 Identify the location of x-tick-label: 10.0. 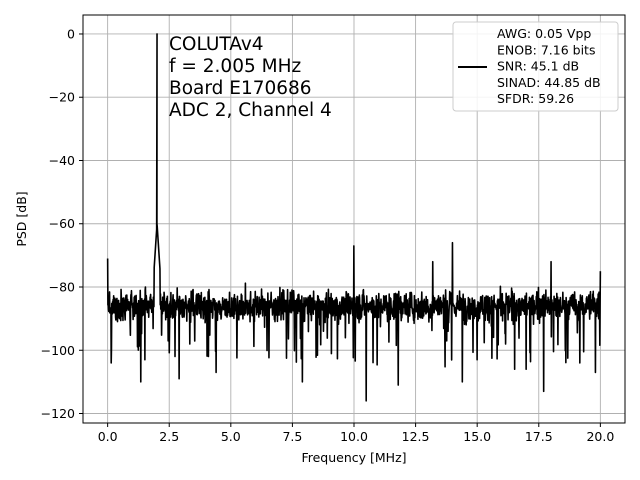
(354, 436).